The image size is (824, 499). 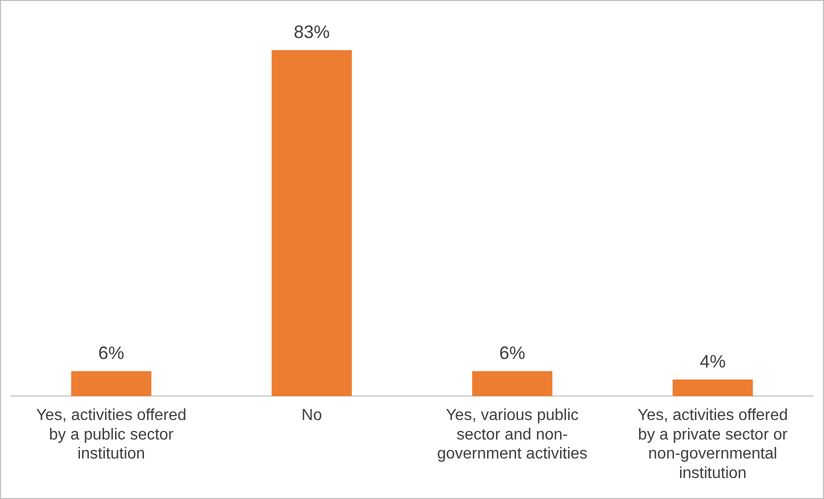 I want to click on x-tick-label: Yes, activities offered by a private sector or non-governmental institution, so click(x=713, y=444).